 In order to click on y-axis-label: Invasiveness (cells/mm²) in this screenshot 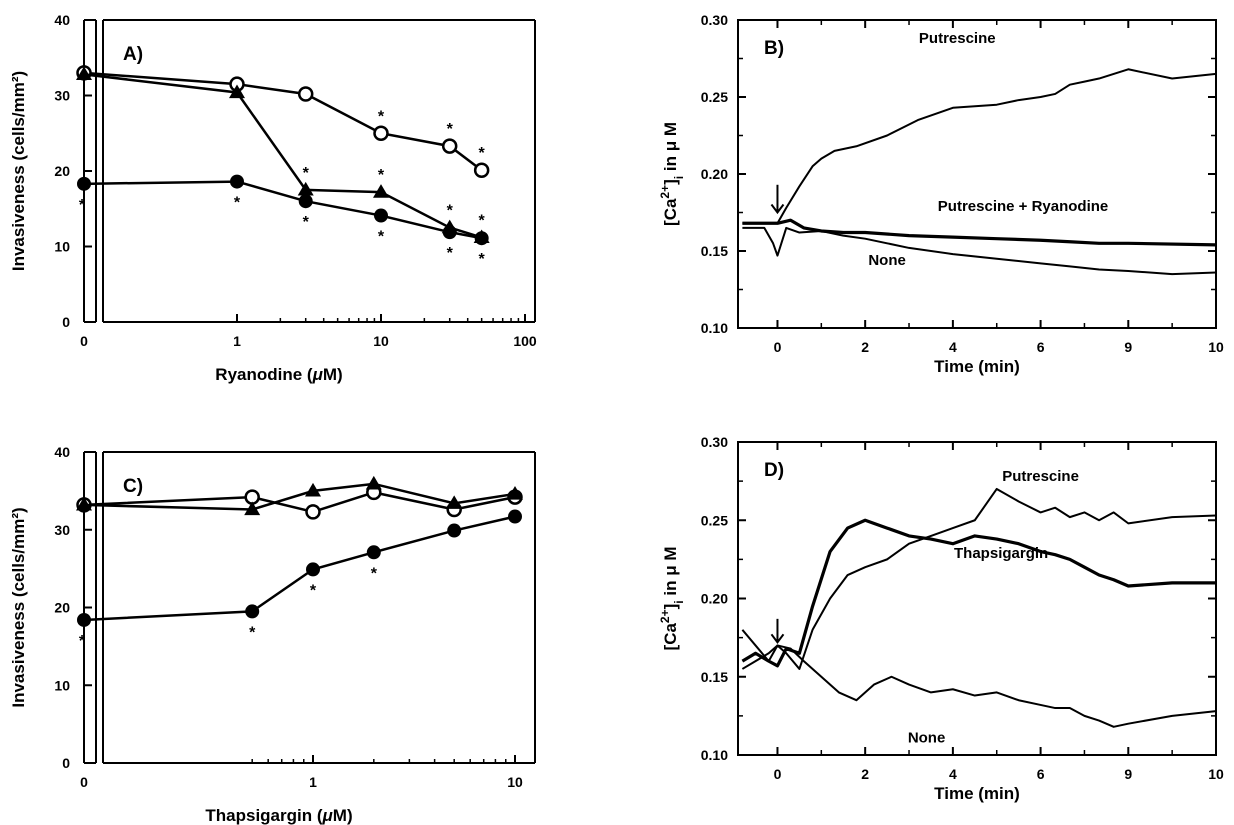, I will do `click(18, 607)`.